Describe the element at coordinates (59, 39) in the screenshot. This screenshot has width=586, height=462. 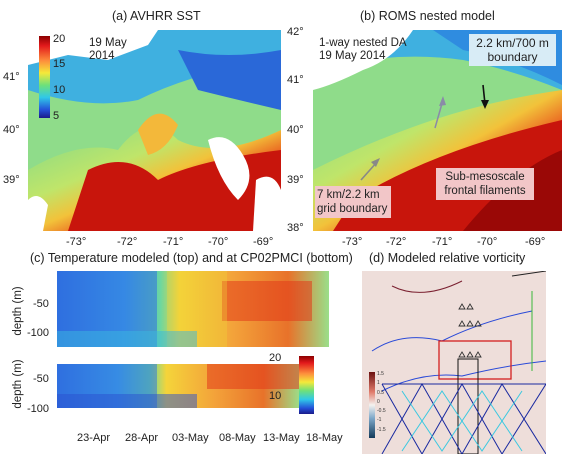
I see `cbar-a-tick-20: 20` at that location.